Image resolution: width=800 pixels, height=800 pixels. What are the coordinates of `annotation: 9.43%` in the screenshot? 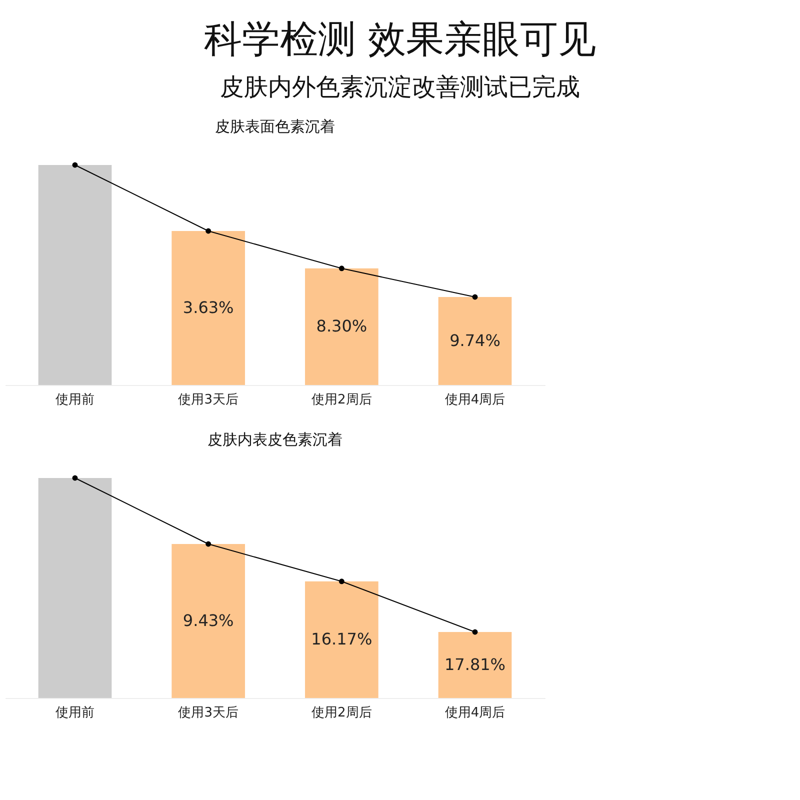 It's located at (208, 620).